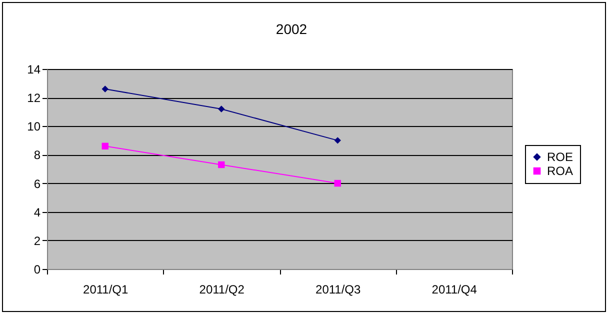  Describe the element at coordinates (37, 183) in the screenshot. I see `y-tick-label: 6` at that location.